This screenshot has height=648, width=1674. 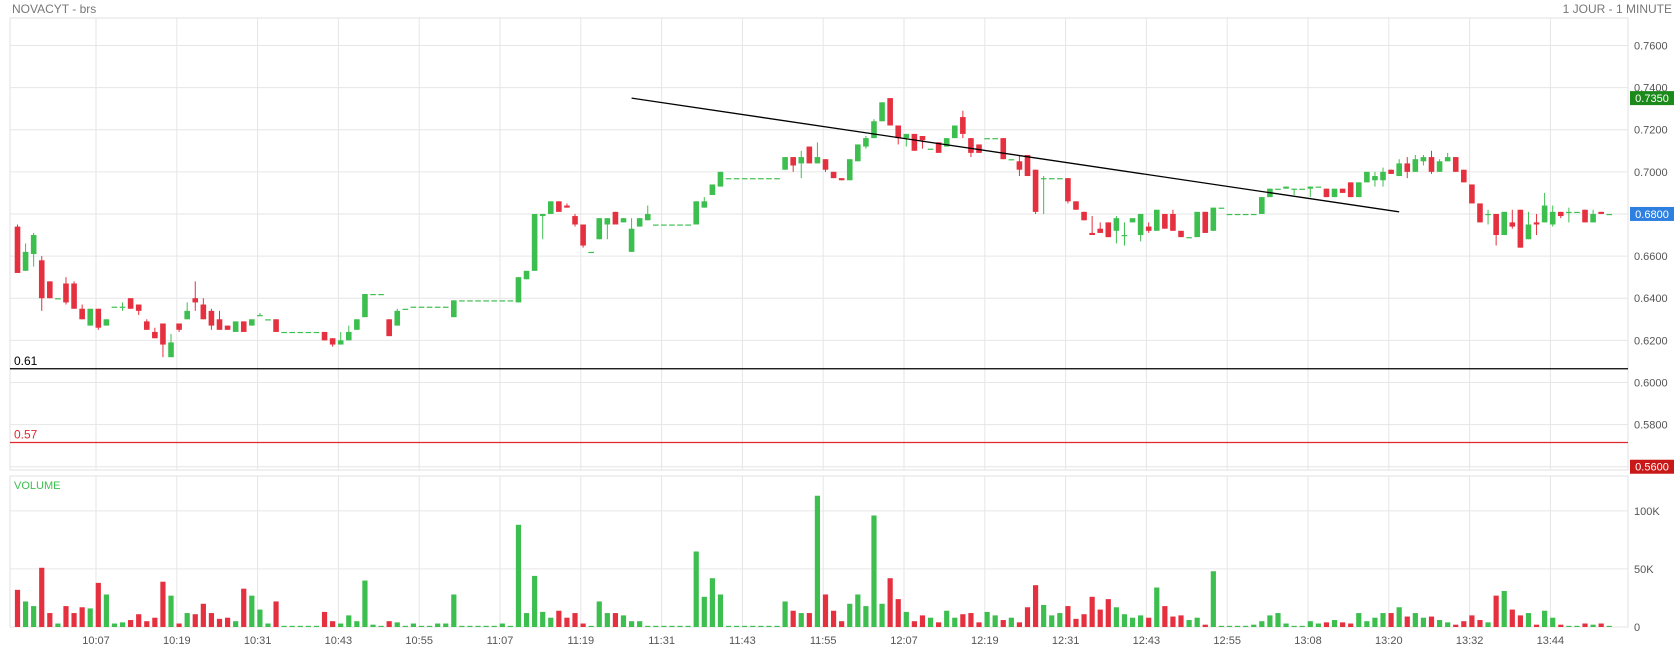 What do you see at coordinates (1617, 9) in the screenshot?
I see `timeframe-label: 1 JOUR - 1 MINUTE` at bounding box center [1617, 9].